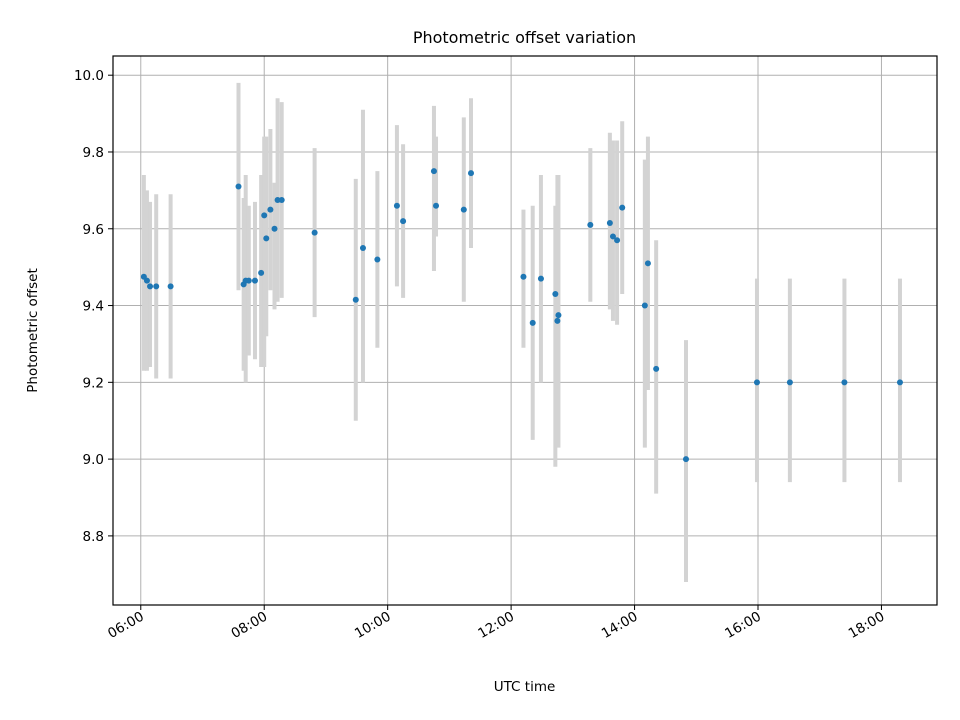  Describe the element at coordinates (620, 625) in the screenshot. I see `x-tick-label: 14:00` at that location.